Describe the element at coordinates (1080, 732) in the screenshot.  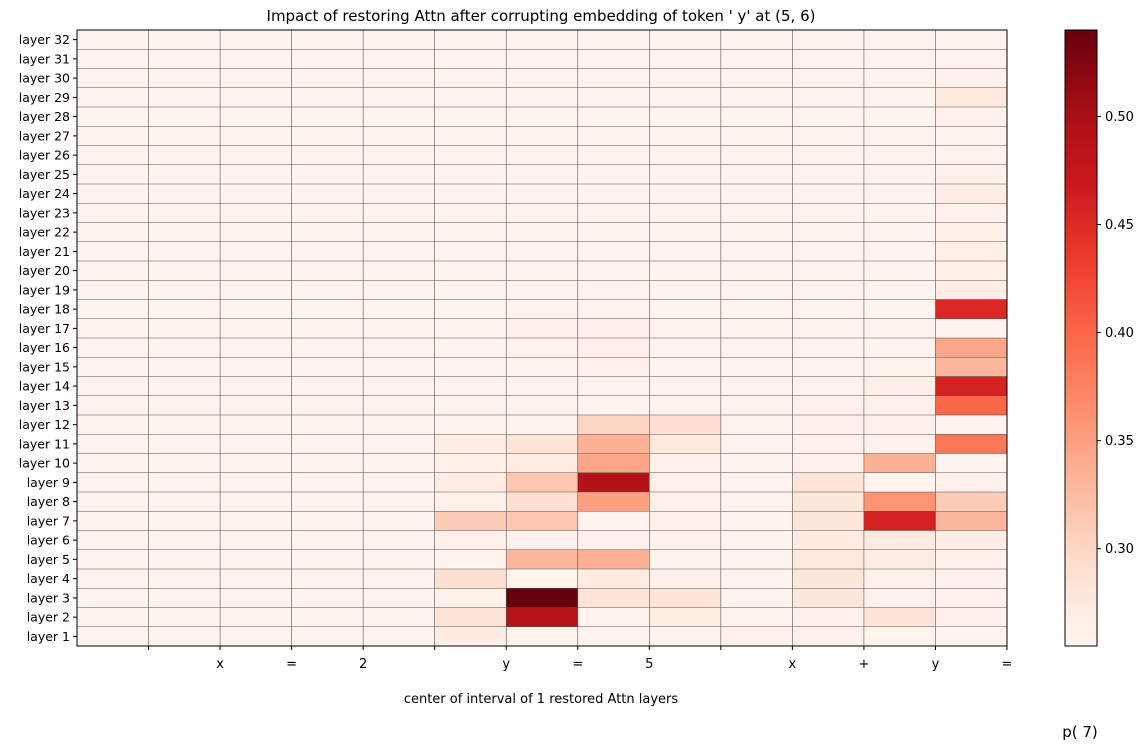
I see `colorbar-label: p( 7)` at that location.